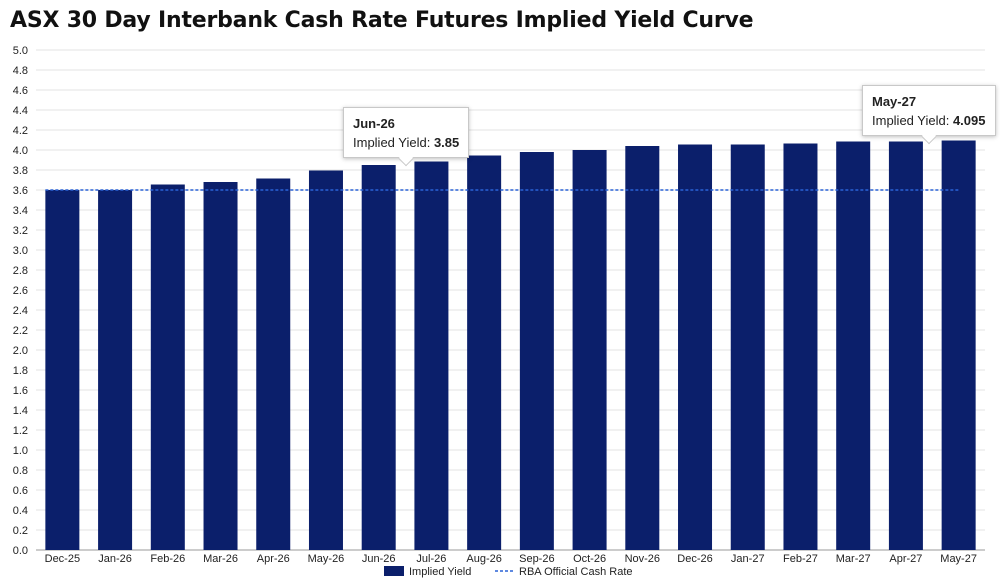 This screenshot has width=1000, height=585. Describe the element at coordinates (20, 251) in the screenshot. I see `y-tick-label: 3.0` at that location.